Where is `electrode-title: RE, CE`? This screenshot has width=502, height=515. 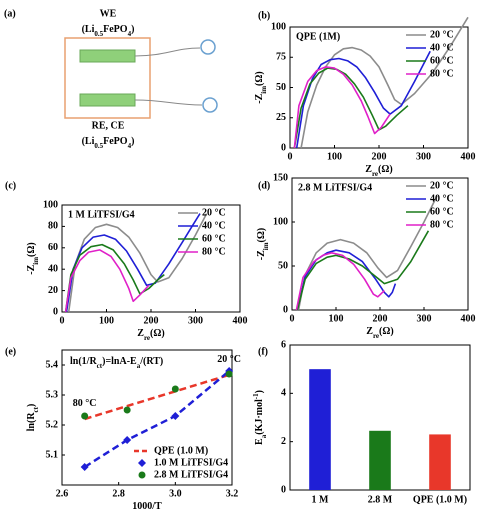 electrode-title: RE, CE is located at coordinates (108, 125).